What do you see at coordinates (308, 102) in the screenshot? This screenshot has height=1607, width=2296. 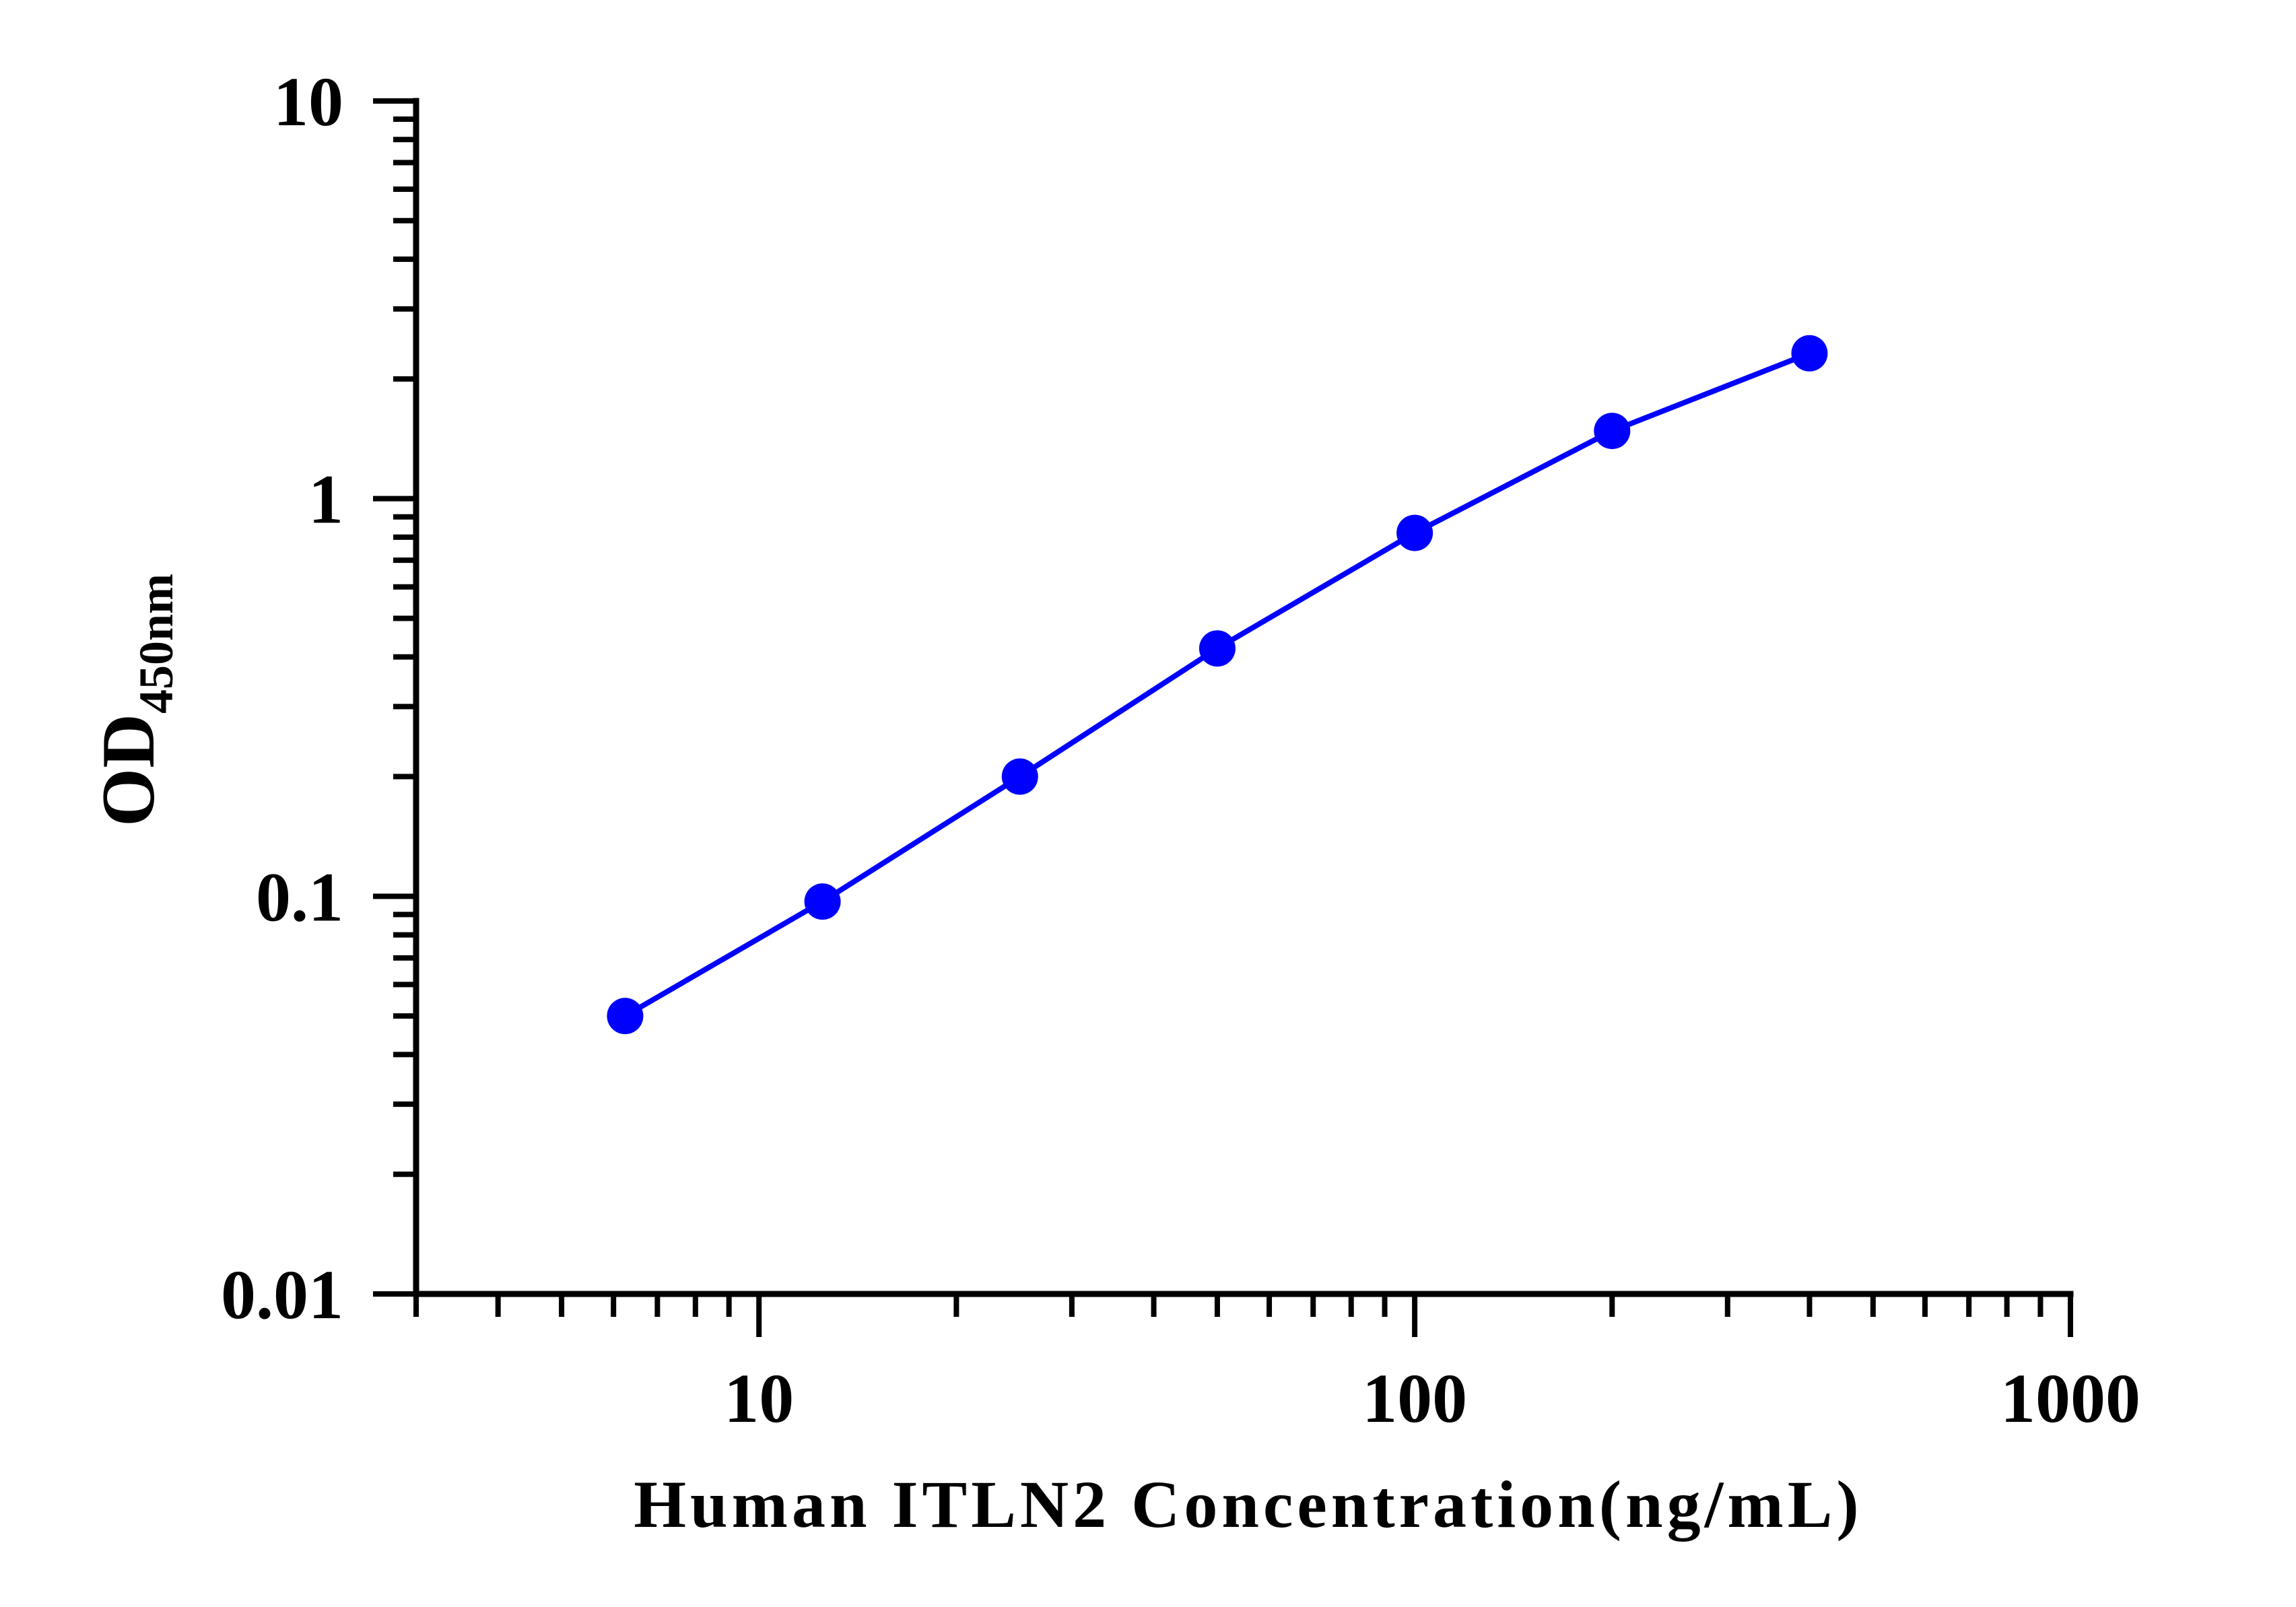 I see `y-tick-label: 10` at bounding box center [308, 102].